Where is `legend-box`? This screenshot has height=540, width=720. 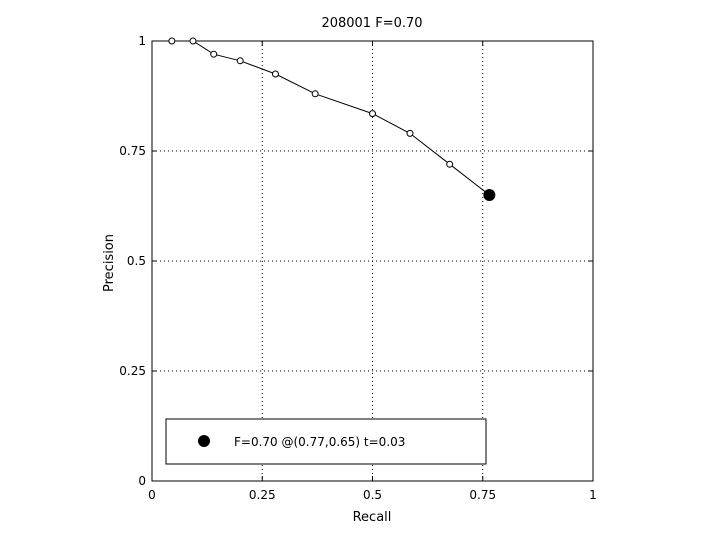 legend-box is located at coordinates (326, 441).